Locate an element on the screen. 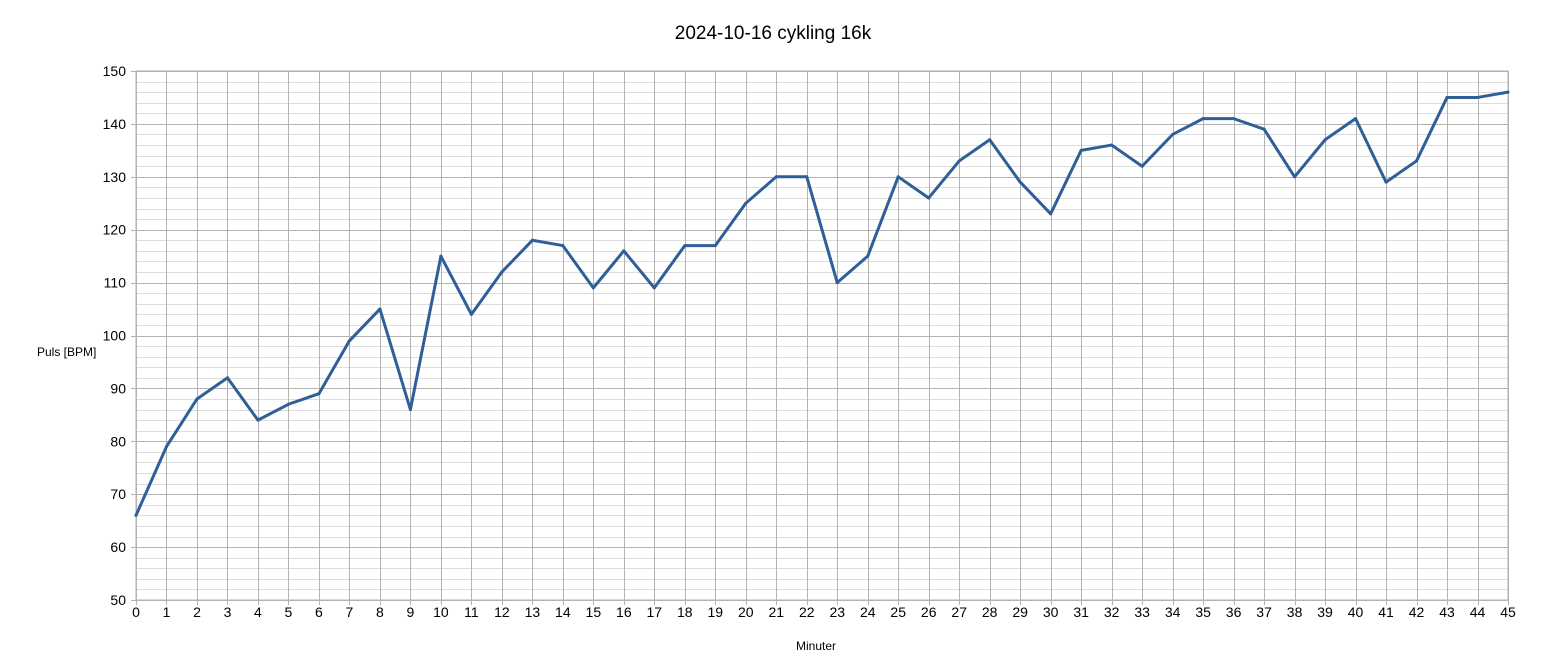  y-tick-label: 120 is located at coordinates (115, 230).